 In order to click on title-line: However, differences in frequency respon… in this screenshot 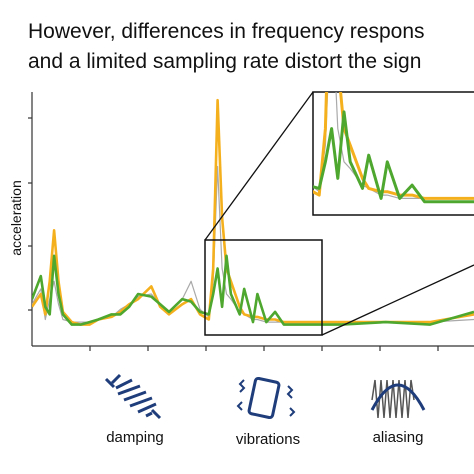, I will do `click(226, 31)`.